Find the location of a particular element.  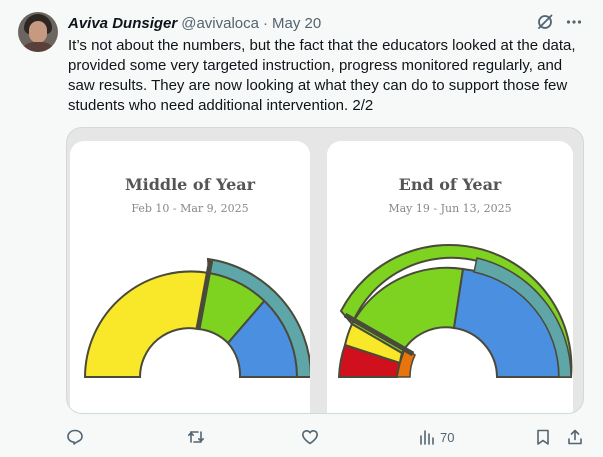

end-of-year-gauge is located at coordinates (455, 310).